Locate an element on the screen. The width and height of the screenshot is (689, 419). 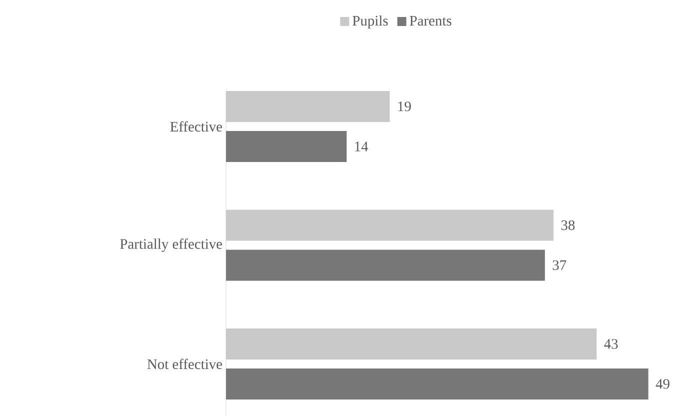
legend-label: Parents is located at coordinates (431, 21).